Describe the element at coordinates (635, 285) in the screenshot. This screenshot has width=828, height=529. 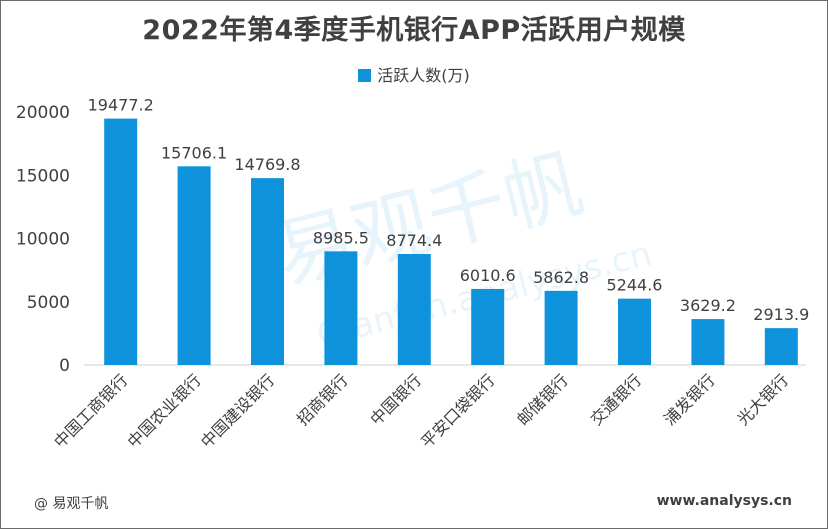
I see `data-label: 5244.6` at that location.